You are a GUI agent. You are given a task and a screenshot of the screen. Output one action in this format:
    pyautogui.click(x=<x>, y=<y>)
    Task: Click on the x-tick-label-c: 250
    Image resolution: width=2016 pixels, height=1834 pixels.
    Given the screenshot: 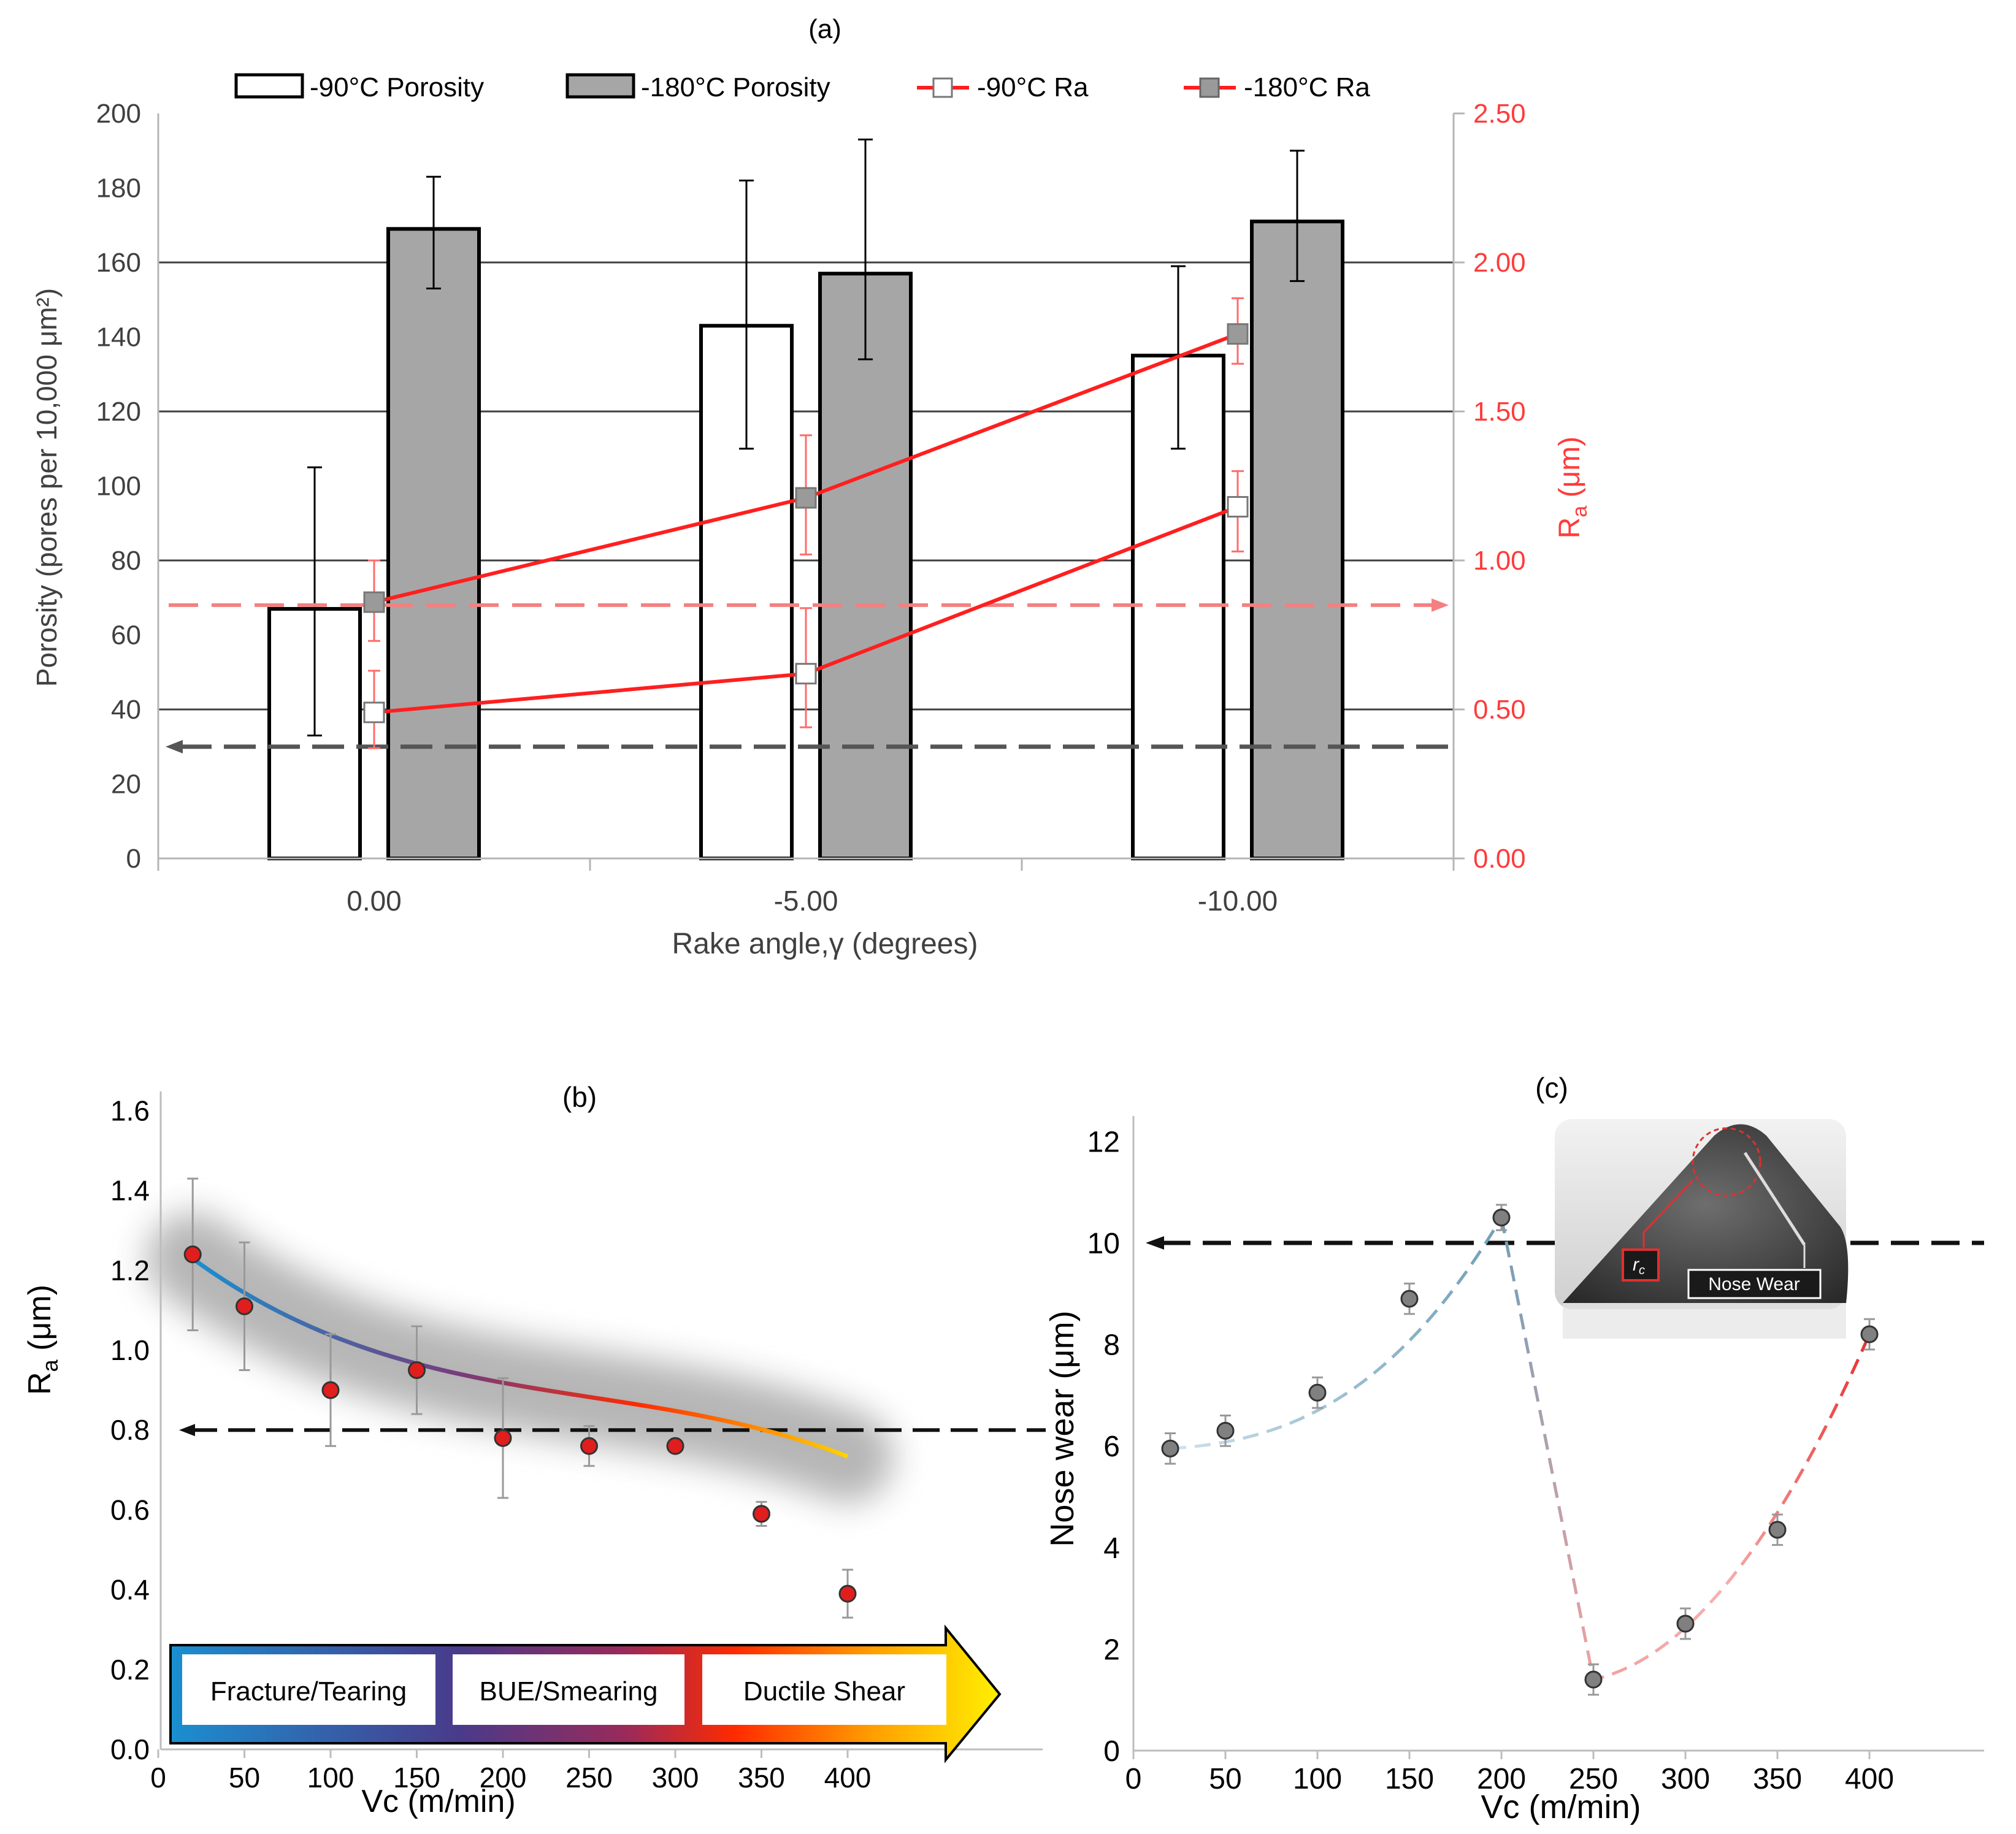 What is the action you would take?
    pyautogui.click(x=1594, y=1779)
    